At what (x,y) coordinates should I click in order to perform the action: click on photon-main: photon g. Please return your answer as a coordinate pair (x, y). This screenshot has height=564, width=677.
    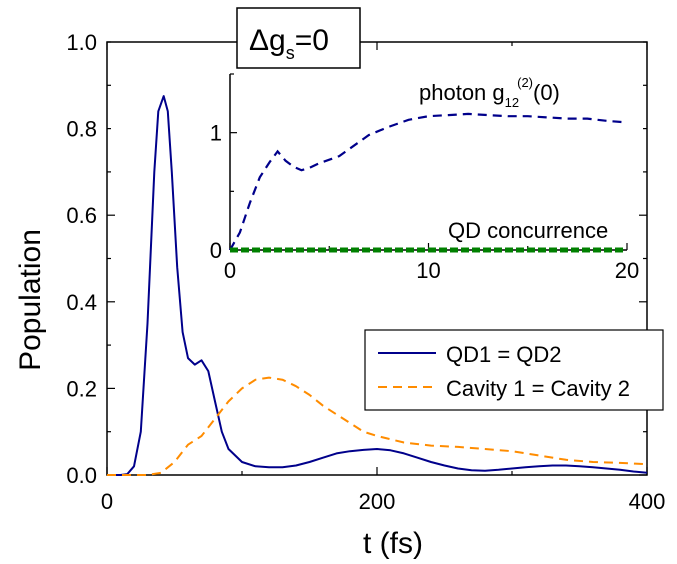
    Looking at the image, I should click on (462, 92).